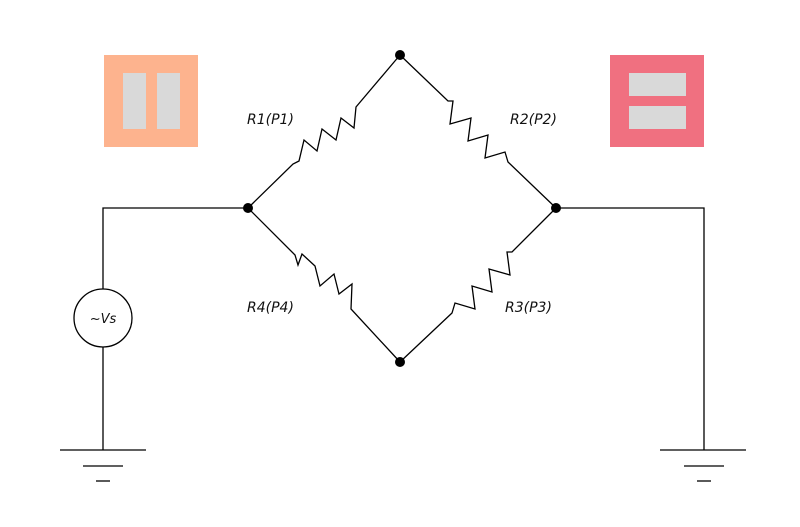 This screenshot has height=527, width=800. What do you see at coordinates (478, 285) in the screenshot?
I see `resistor-r3` at bounding box center [478, 285].